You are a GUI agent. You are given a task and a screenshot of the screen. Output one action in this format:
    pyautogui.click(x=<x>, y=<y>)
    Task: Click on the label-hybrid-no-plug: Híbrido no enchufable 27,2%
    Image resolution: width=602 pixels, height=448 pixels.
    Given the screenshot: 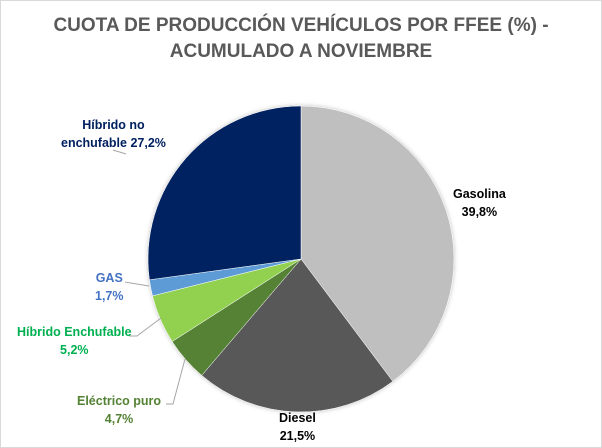 What is the action you would take?
    pyautogui.click(x=113, y=134)
    